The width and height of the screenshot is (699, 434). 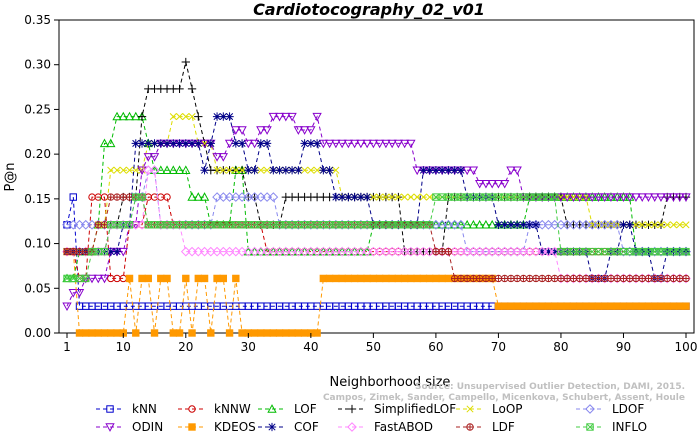 I want to click on legend-item-ldof: LDOF, so click(x=610, y=409).